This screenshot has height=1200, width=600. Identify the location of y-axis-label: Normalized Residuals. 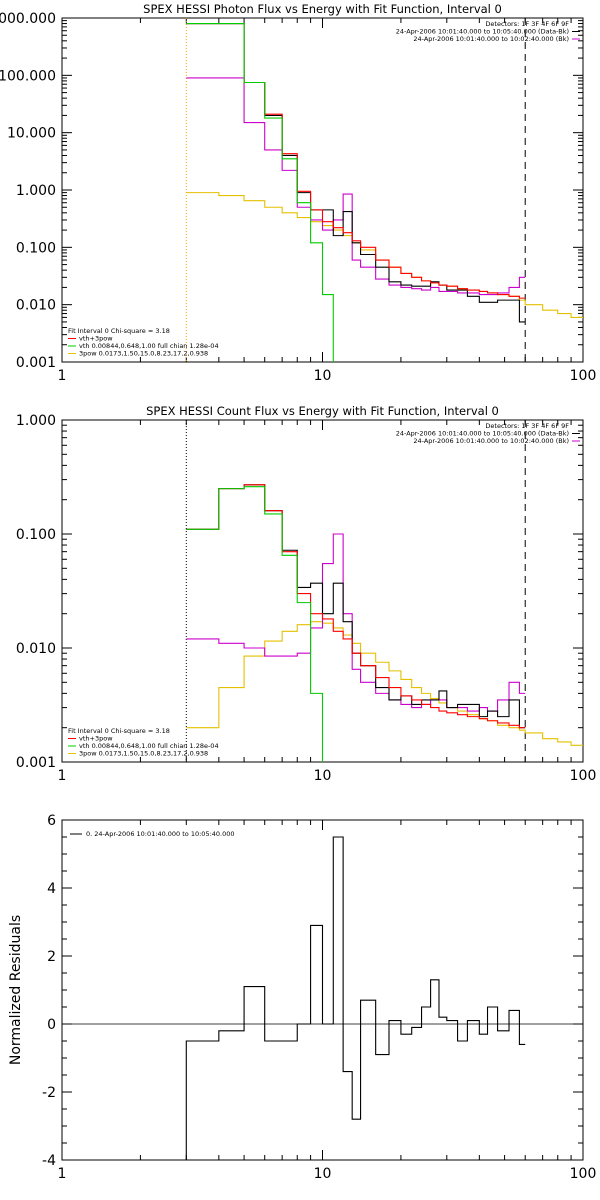
(16, 990).